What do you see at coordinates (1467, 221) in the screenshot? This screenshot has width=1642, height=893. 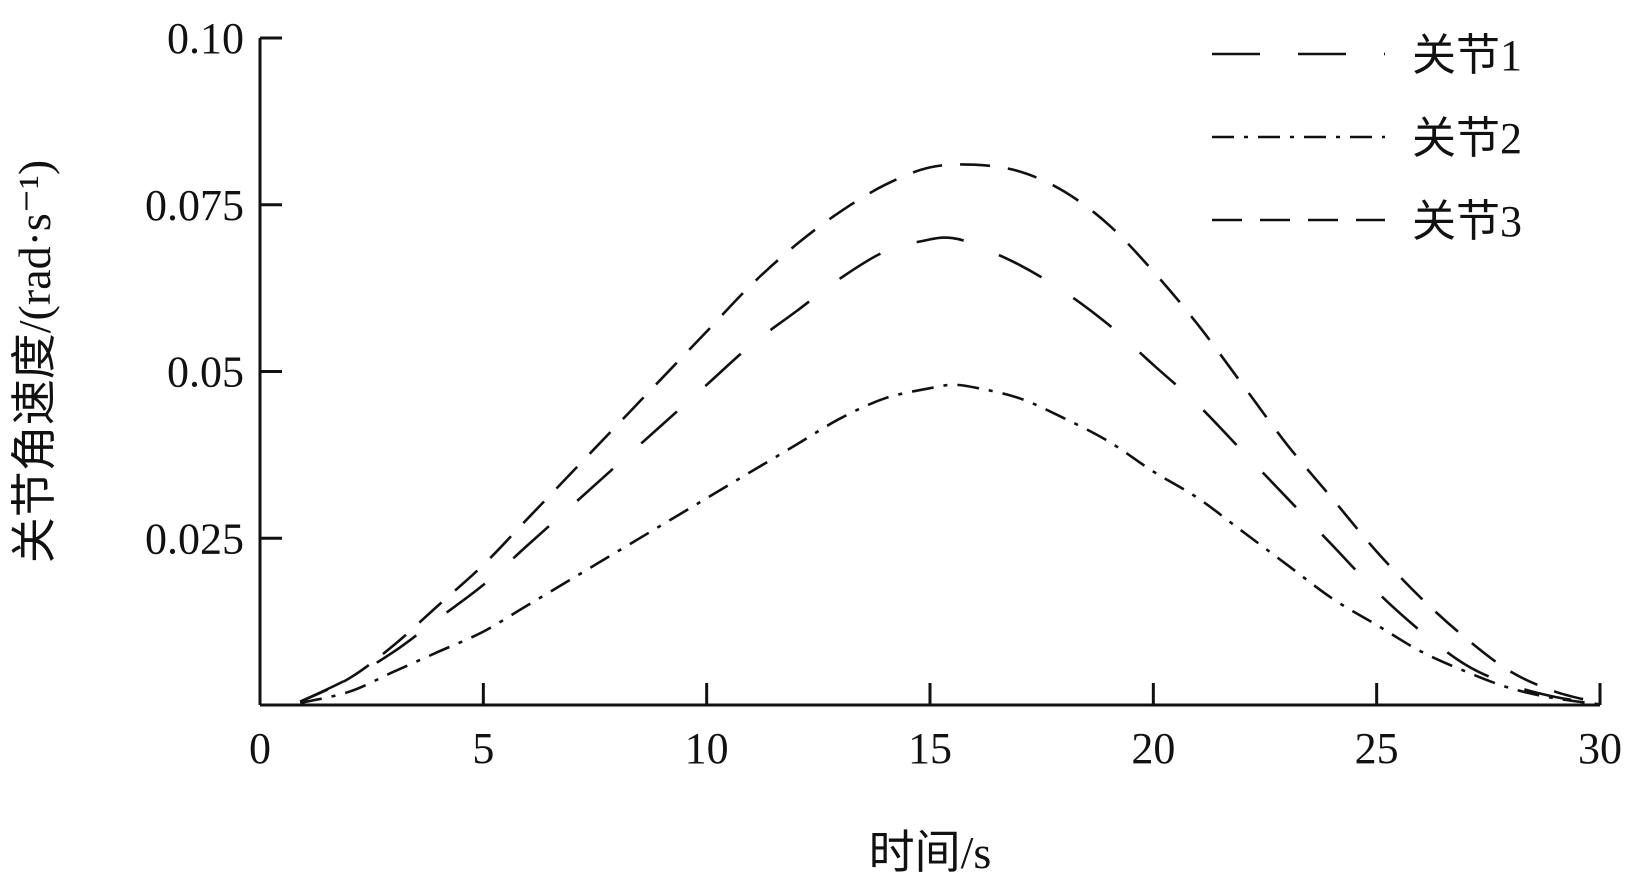 I see `legend-label-3: 关节3` at bounding box center [1467, 221].